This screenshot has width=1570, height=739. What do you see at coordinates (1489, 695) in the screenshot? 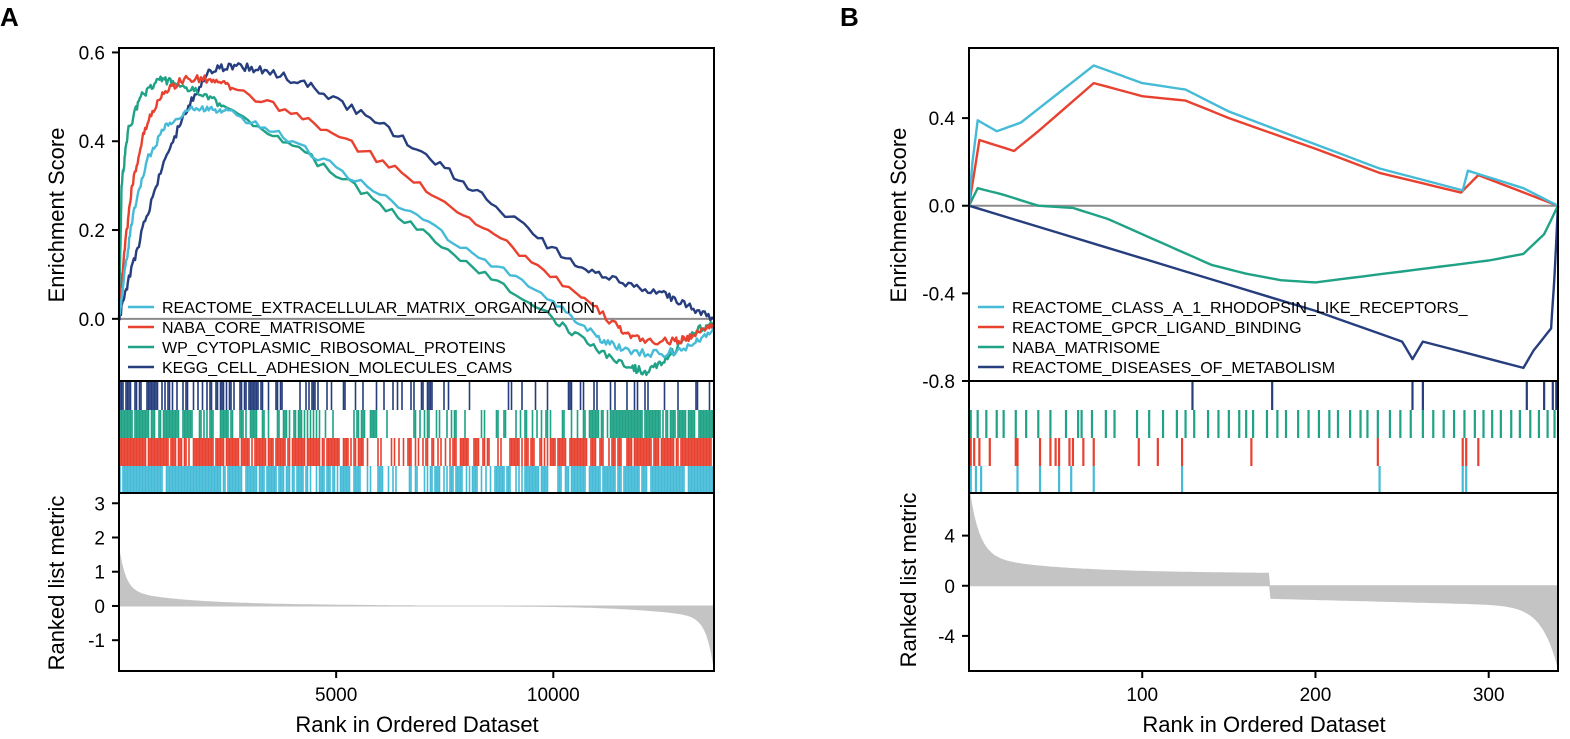
I see `xtick-label: 300` at bounding box center [1489, 695].